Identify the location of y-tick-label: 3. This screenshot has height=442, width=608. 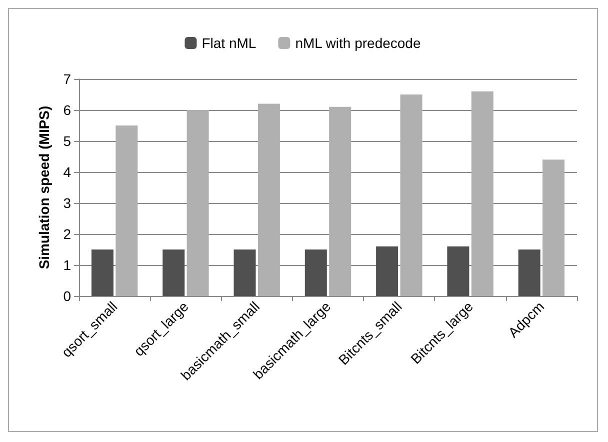
(67, 203).